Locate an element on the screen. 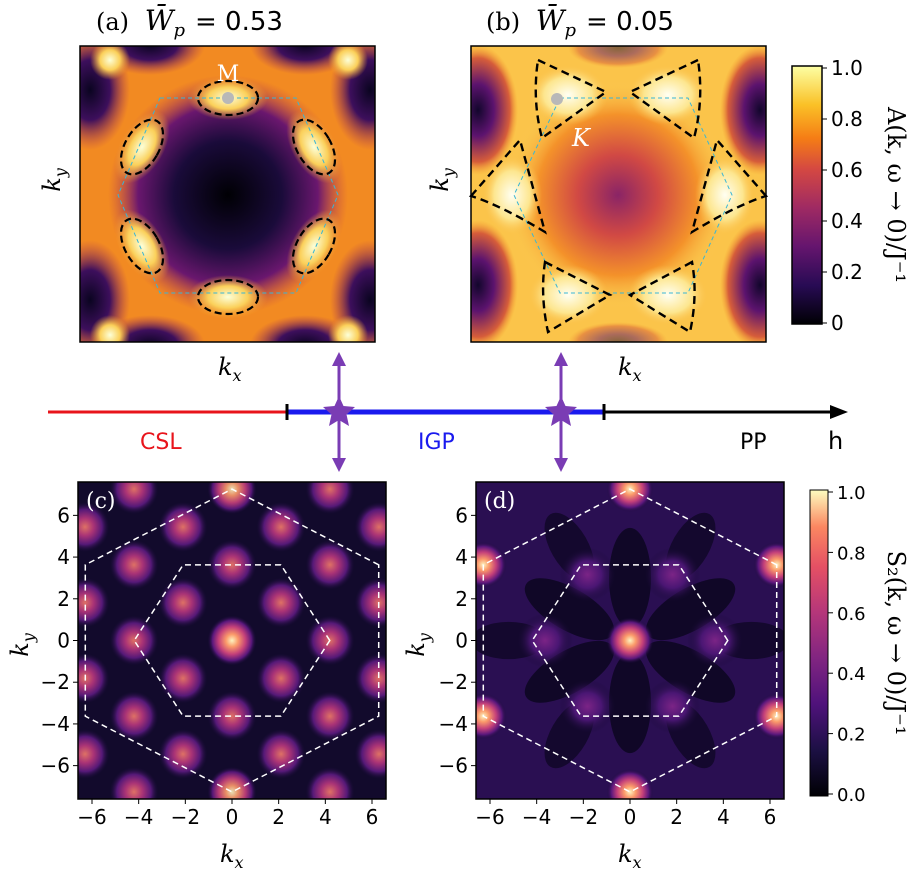 This screenshot has width=910, height=870. colorbar-top-ticks: 1.0 0.8 0.6 0.4 0.2 0 is located at coordinates (842, 195).